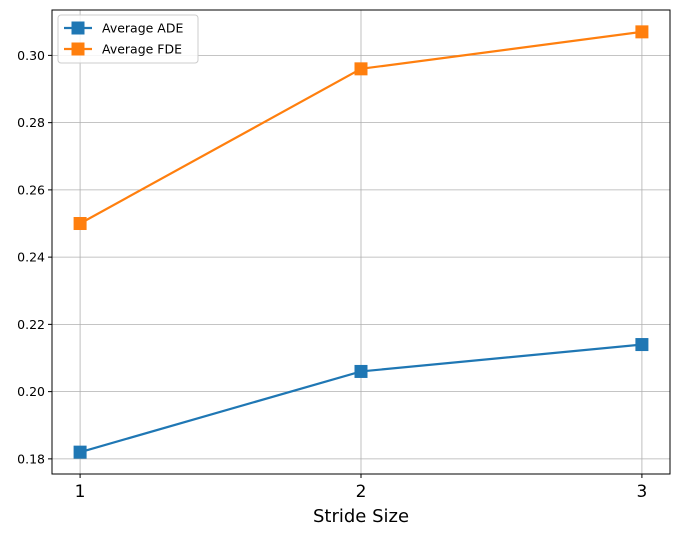  What do you see at coordinates (641, 492) in the screenshot?
I see `x-tick-label: 3` at bounding box center [641, 492].